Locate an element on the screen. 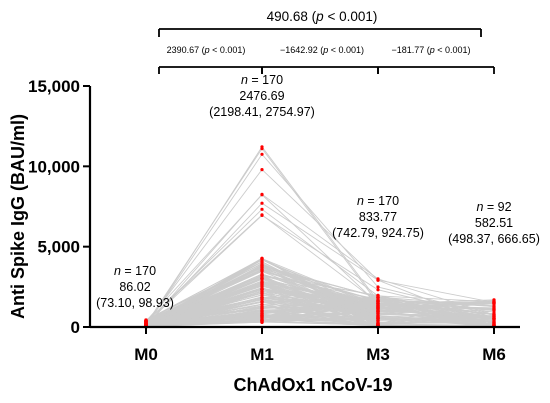 The width and height of the screenshot is (550, 403). x-axis-title: ChAdOx1 nCoV-19 is located at coordinates (312, 385).